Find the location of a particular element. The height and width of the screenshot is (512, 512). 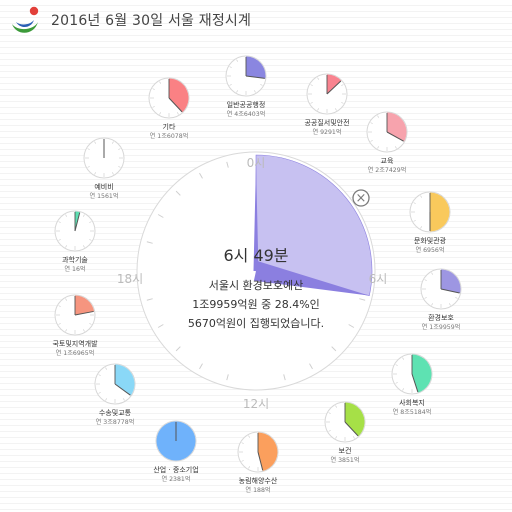

category-6-label: 보건 is located at coordinates (345, 450).